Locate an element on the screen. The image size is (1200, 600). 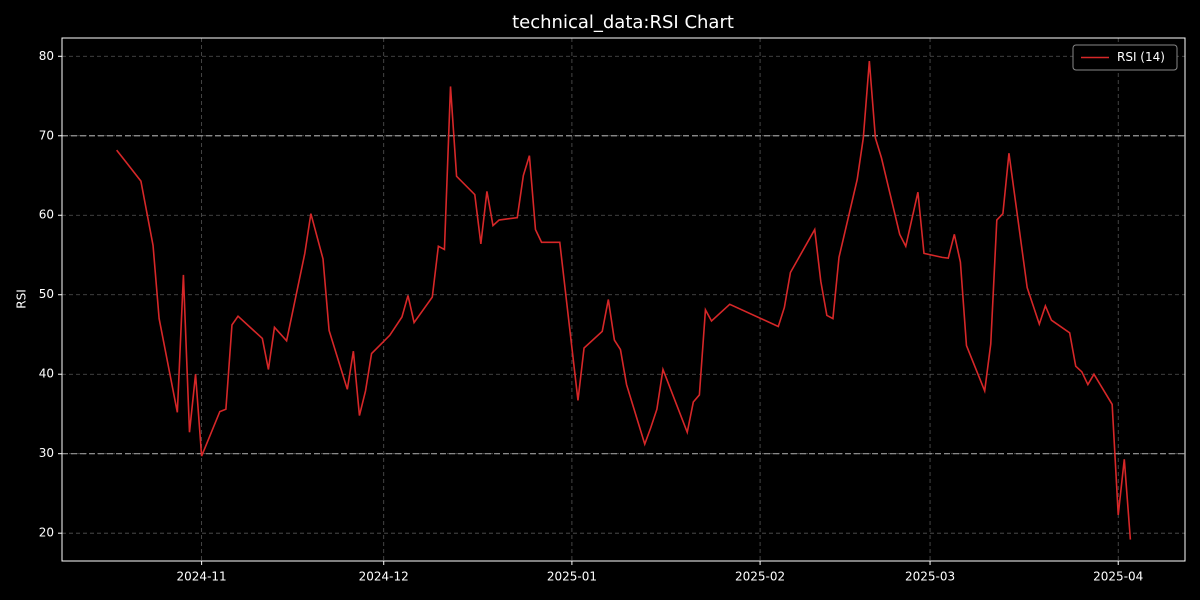
y-tick-label: 40 is located at coordinates (46, 374).